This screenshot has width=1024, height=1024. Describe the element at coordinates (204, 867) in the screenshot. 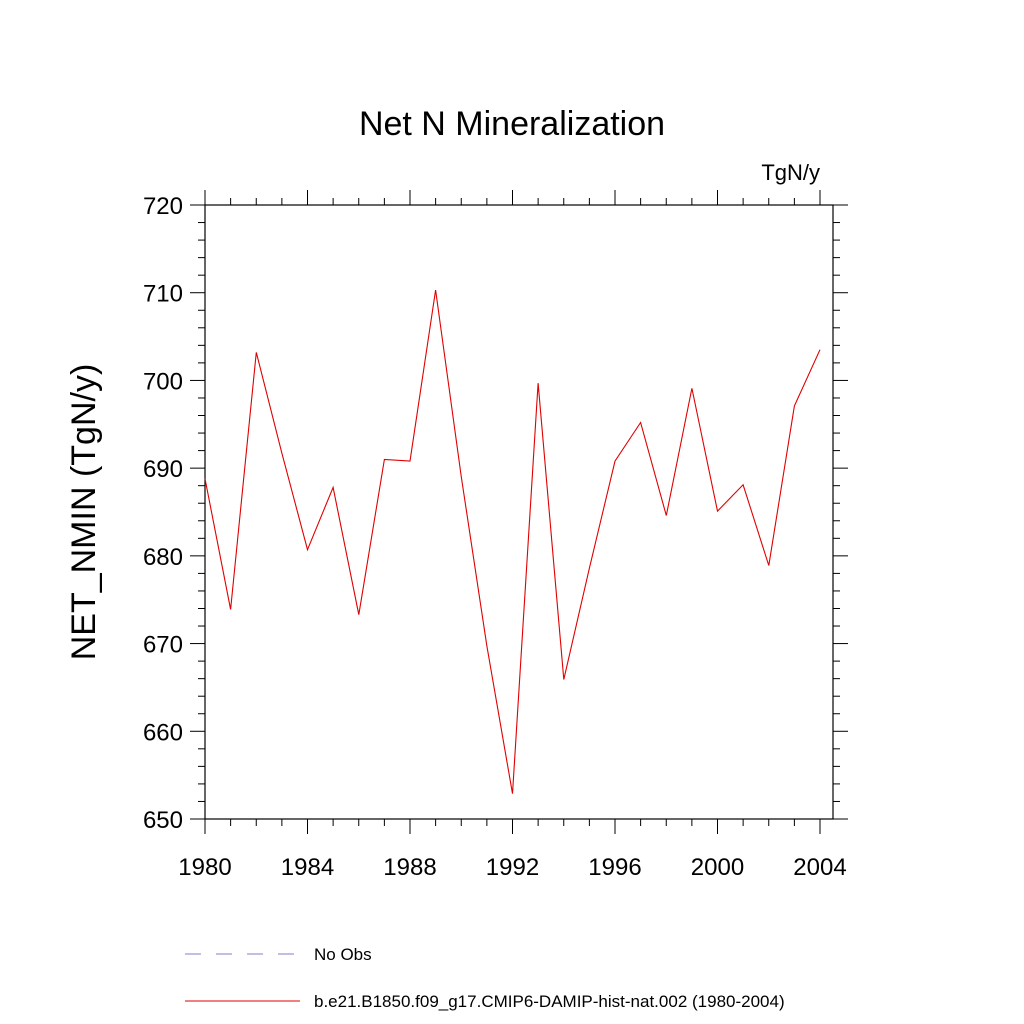

I see `x-tick-label: 1980` at that location.